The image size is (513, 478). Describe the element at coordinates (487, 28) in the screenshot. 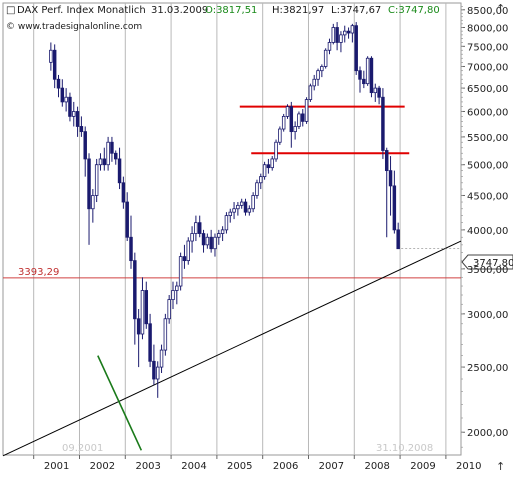

I see `y-tick-label-8000,00: 8000,00` at that location.